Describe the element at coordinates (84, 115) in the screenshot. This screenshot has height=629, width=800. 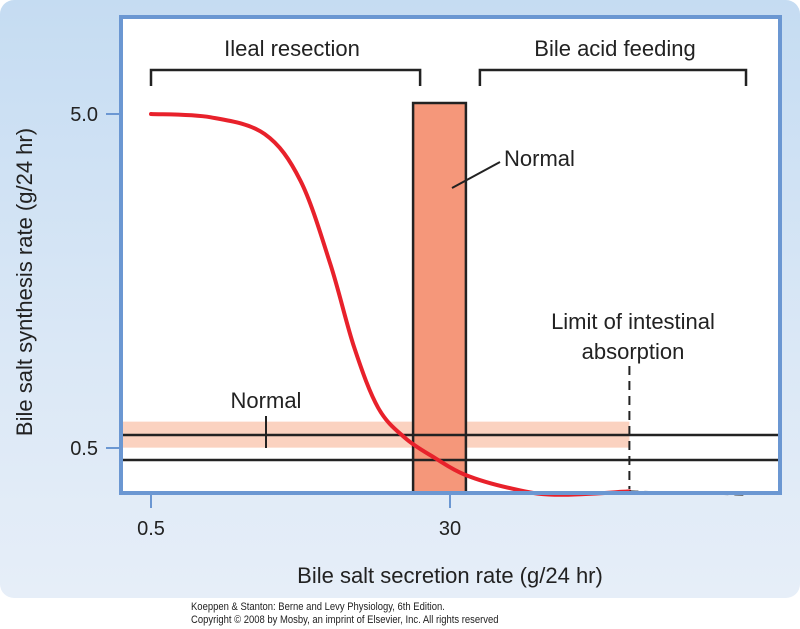
I see `y-tick-label: 5.0` at that location.